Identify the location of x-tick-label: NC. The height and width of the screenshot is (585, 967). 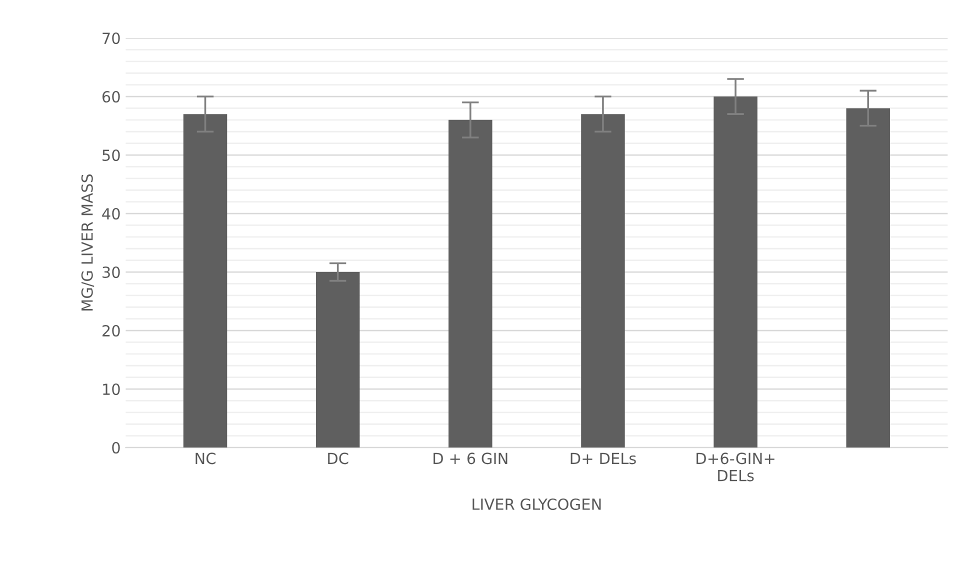
(206, 458).